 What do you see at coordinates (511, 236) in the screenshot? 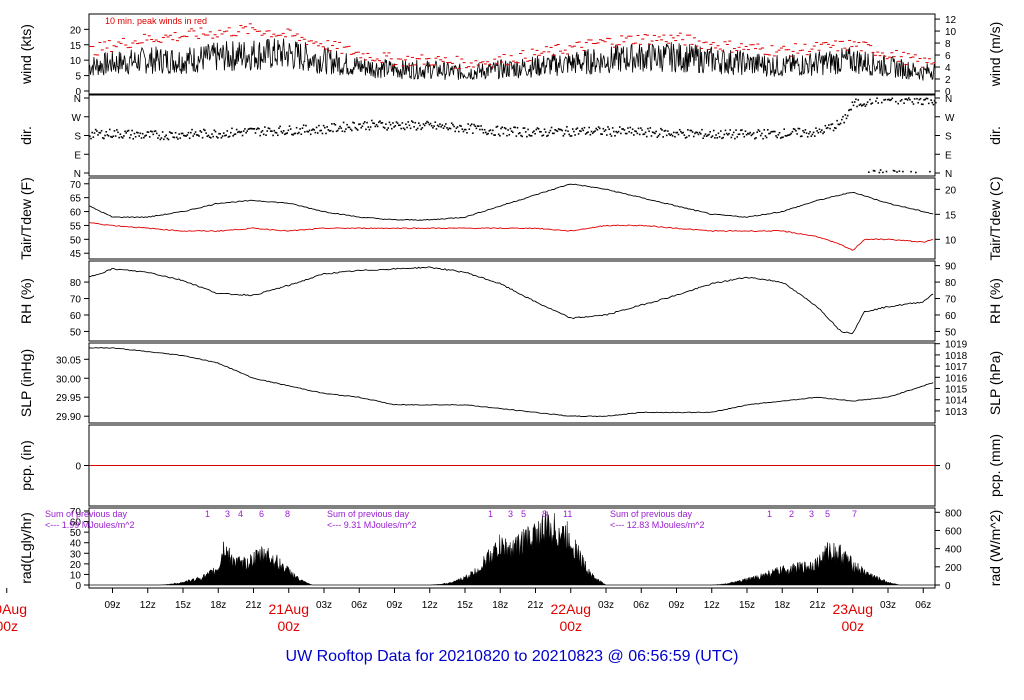
I see `series-temp-tdew` at bounding box center [511, 236].